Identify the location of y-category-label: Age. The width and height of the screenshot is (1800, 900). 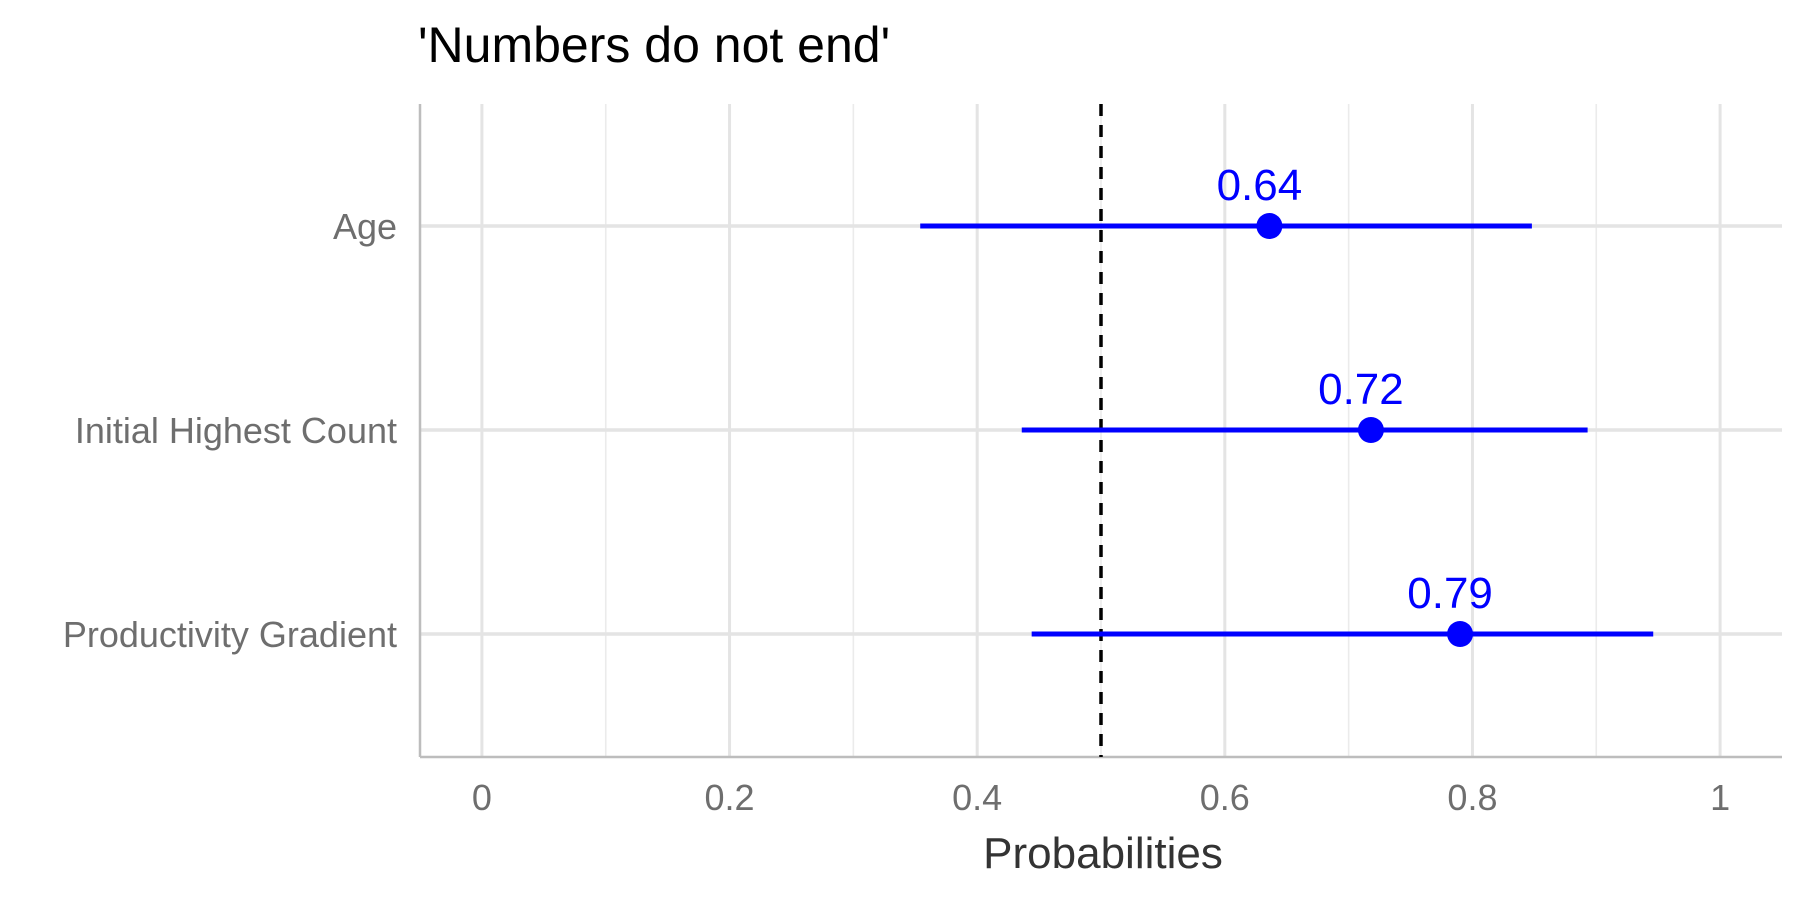
(365, 226).